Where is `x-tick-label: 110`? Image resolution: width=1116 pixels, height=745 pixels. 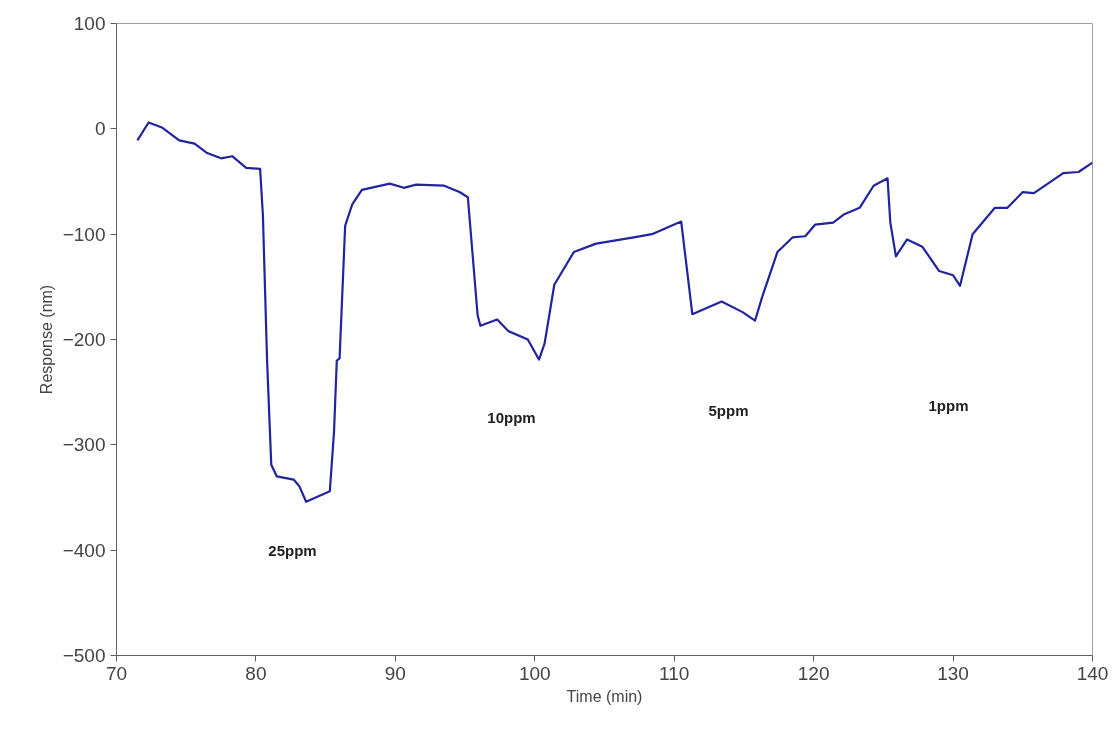 x-tick-label: 110 is located at coordinates (674, 673).